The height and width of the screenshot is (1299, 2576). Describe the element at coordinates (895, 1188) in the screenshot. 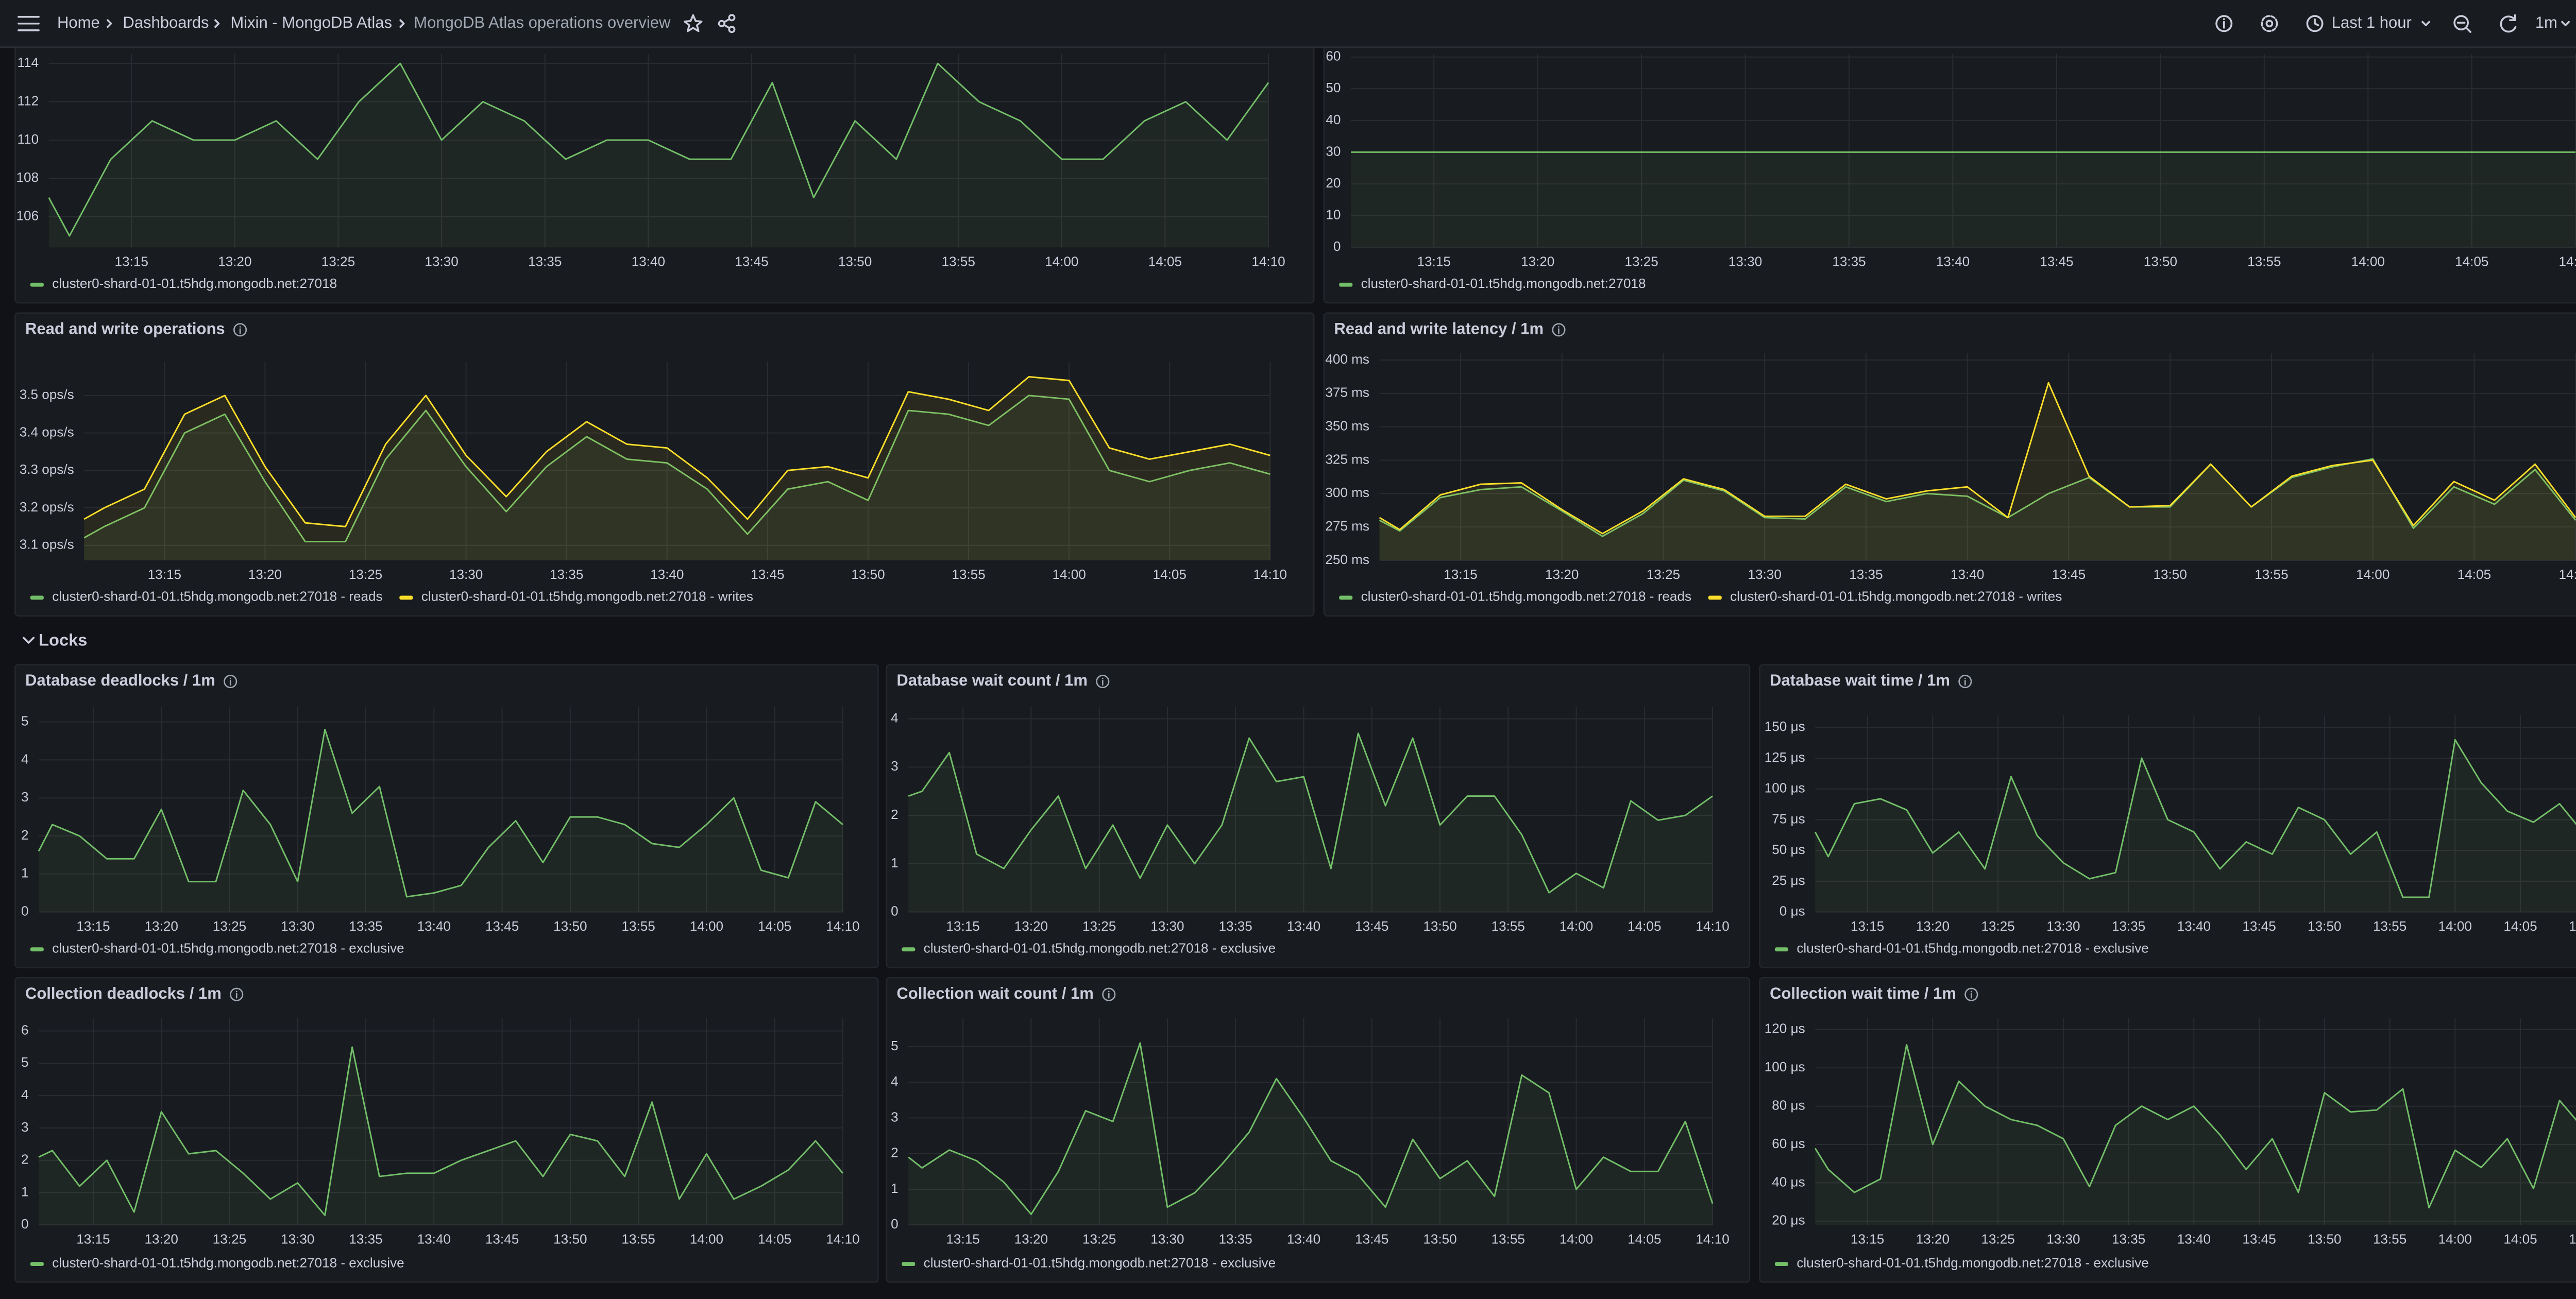

I see `y-tick-label: 1` at that location.